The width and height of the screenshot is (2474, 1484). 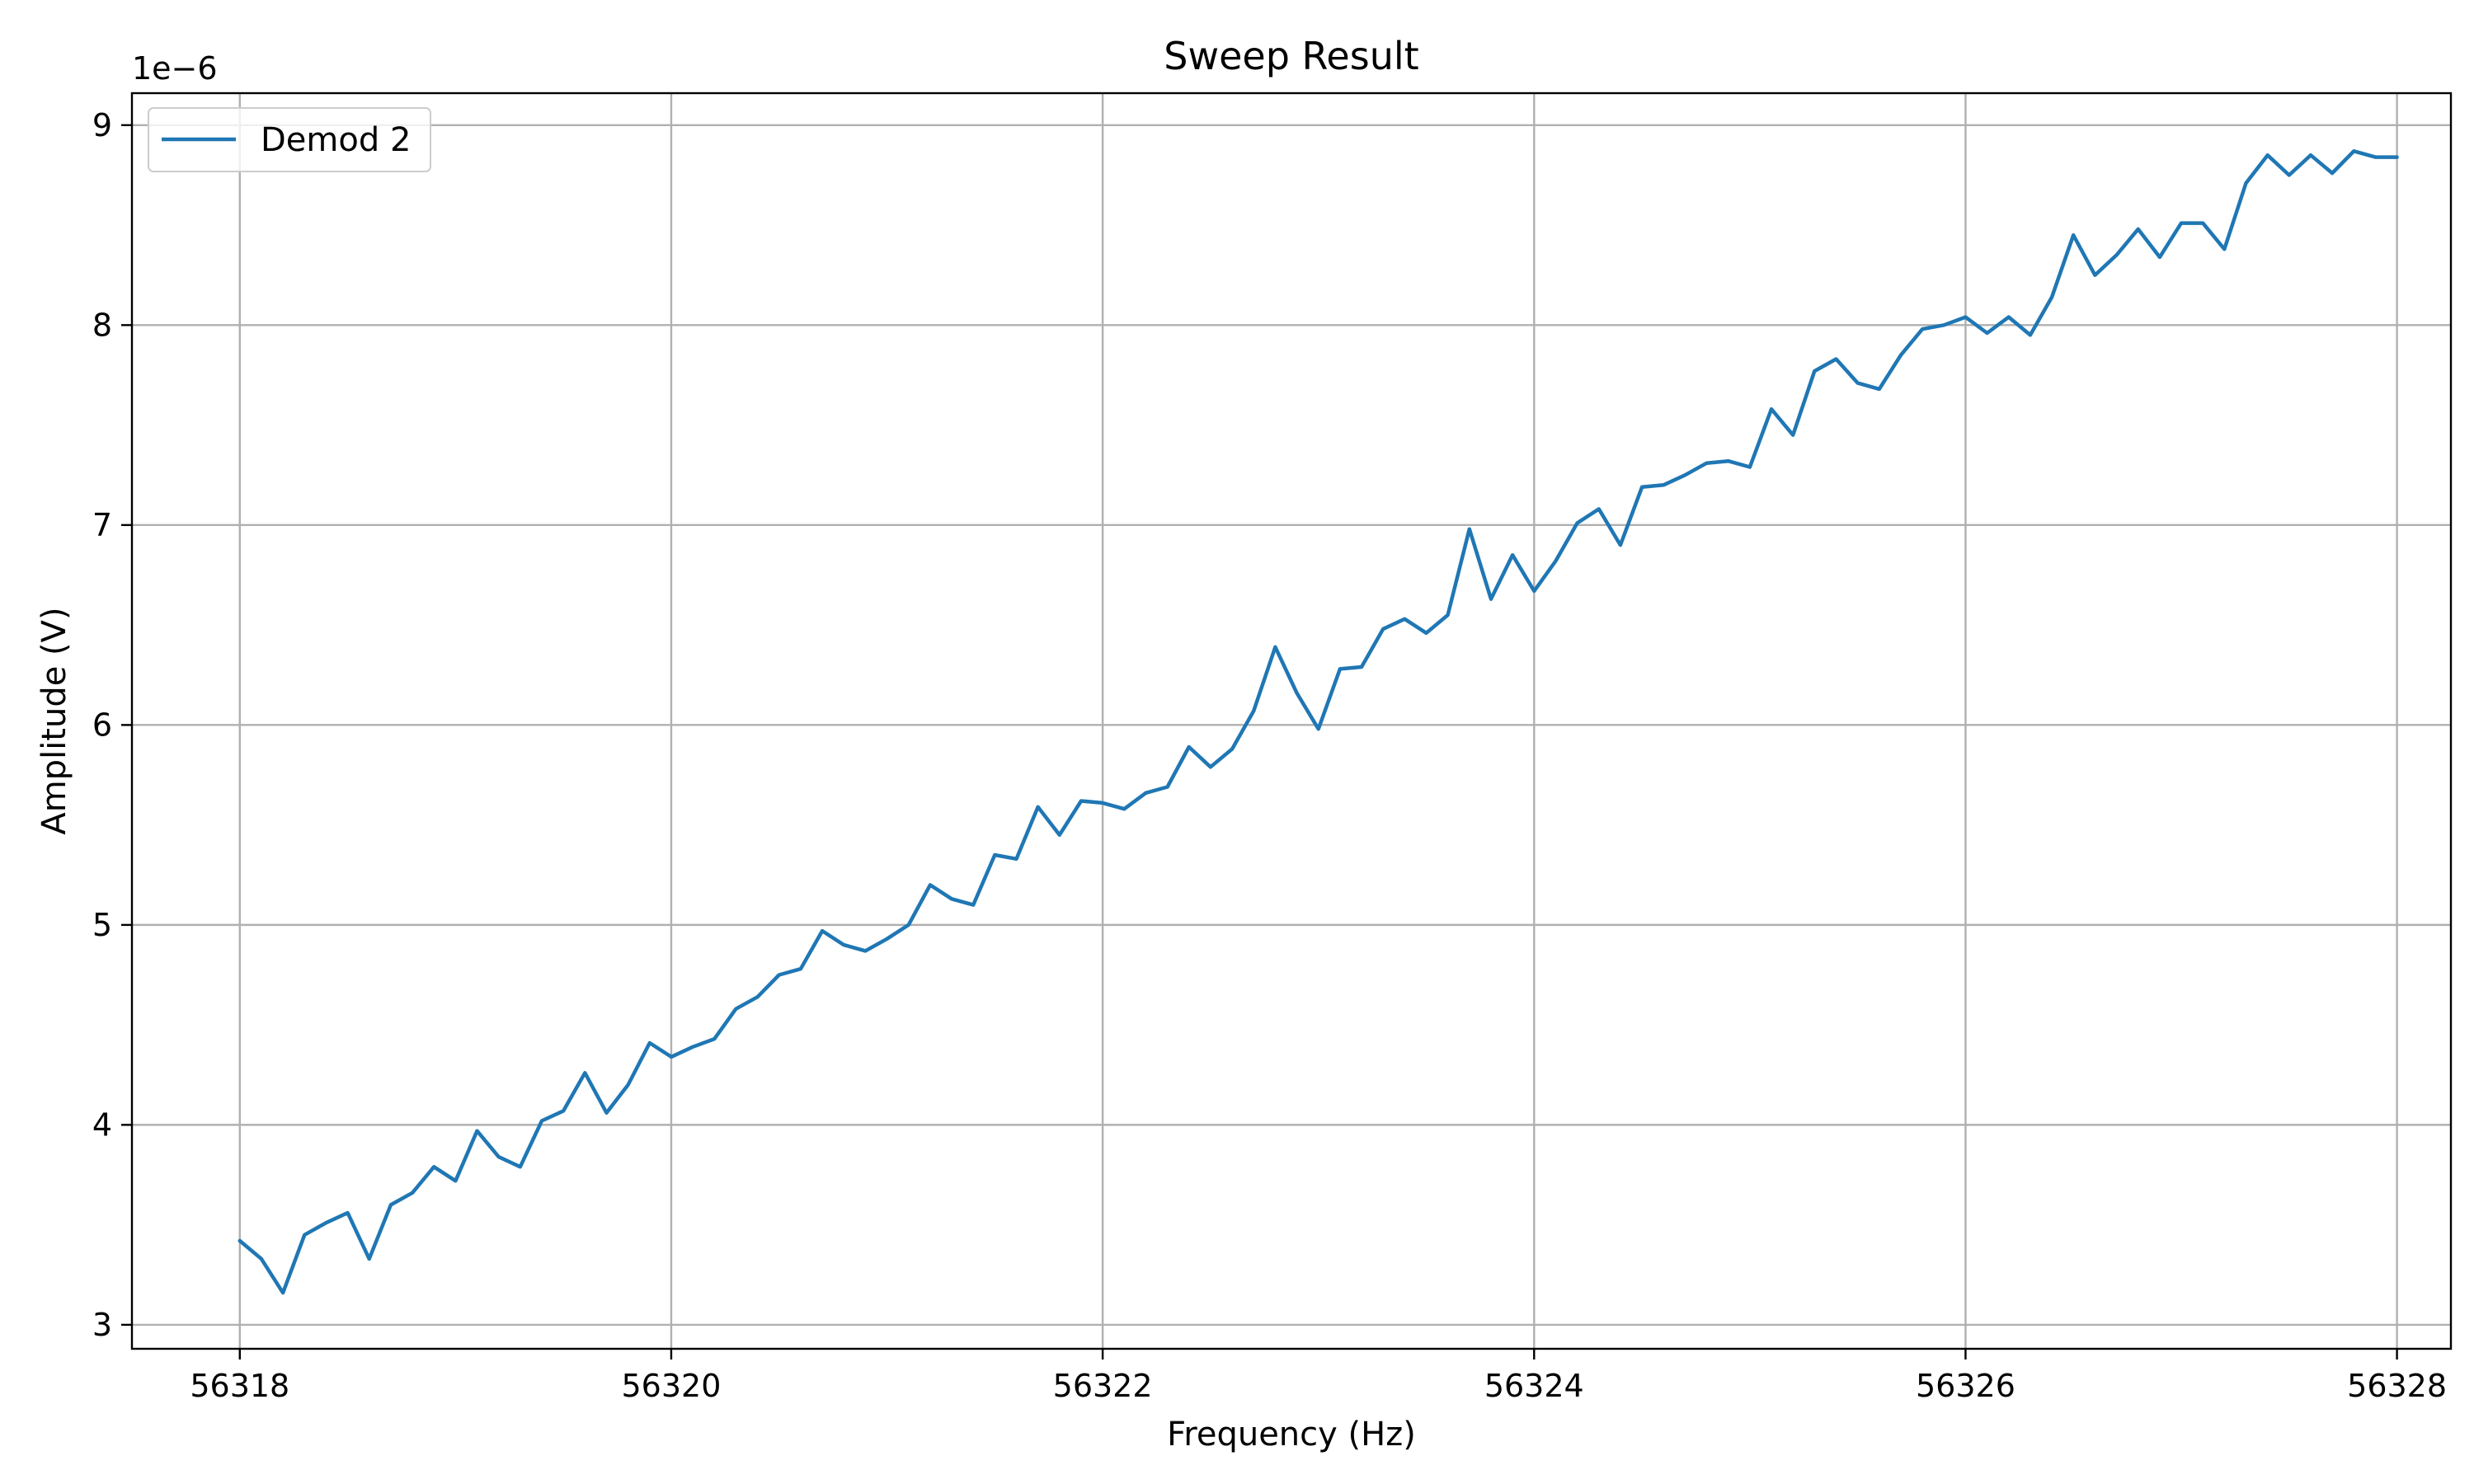 What do you see at coordinates (2397, 1386) in the screenshot?
I see `x-tick-label: 56328` at bounding box center [2397, 1386].